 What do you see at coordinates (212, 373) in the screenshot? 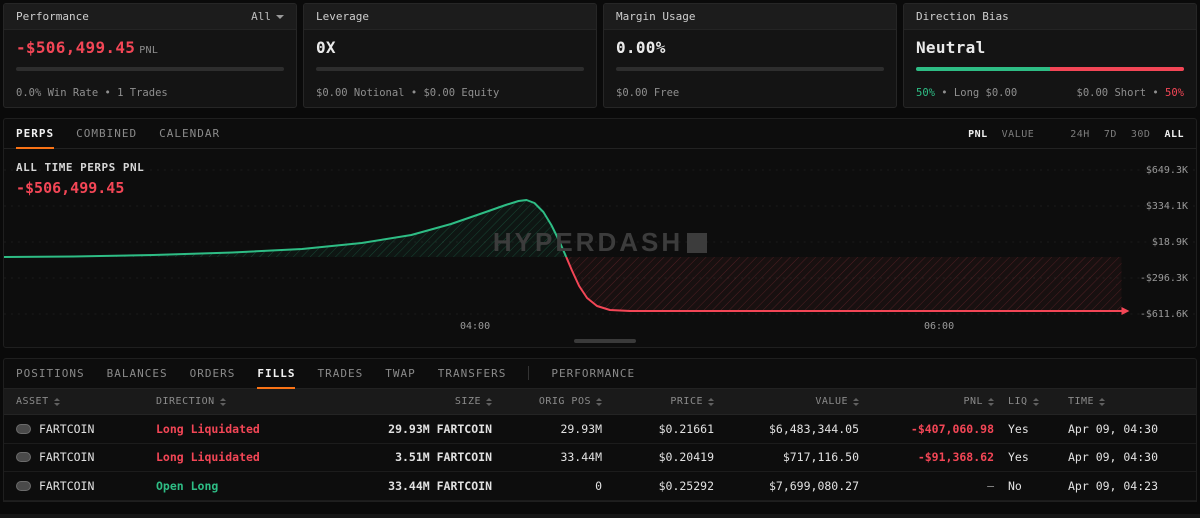
I see `tab-orders: ORDERS` at bounding box center [212, 373].